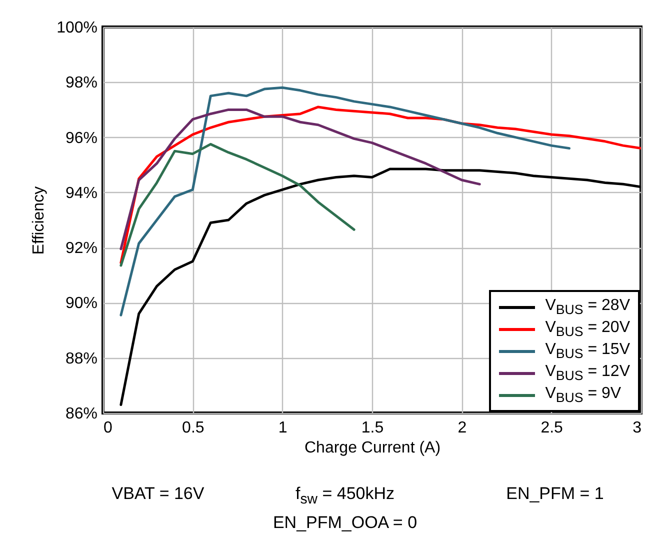  I want to click on y-tick-label: 100%, so click(77, 28).